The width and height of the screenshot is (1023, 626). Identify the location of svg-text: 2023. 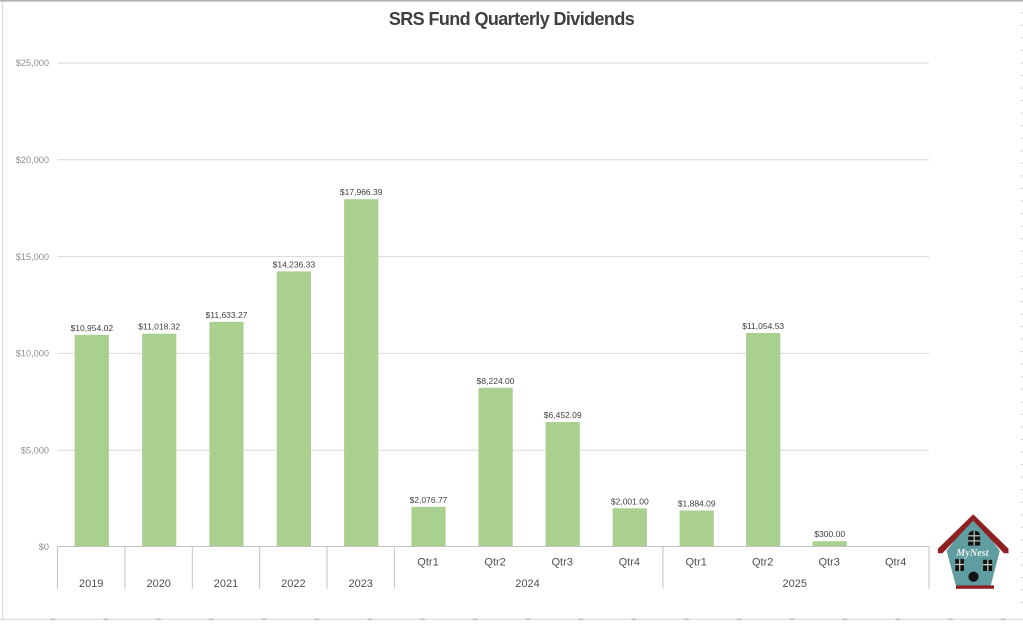
(360, 584).